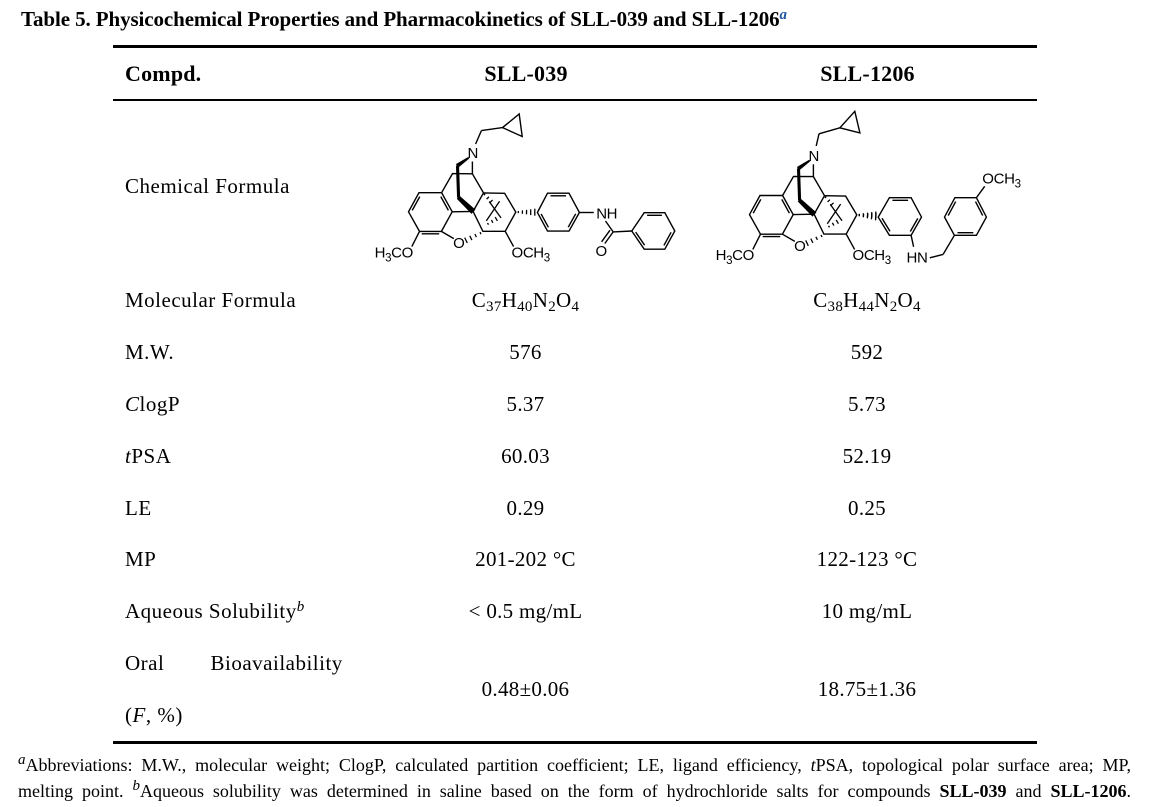  What do you see at coordinates (917, 258) in the screenshot?
I see `svg-text: HN` at bounding box center [917, 258].